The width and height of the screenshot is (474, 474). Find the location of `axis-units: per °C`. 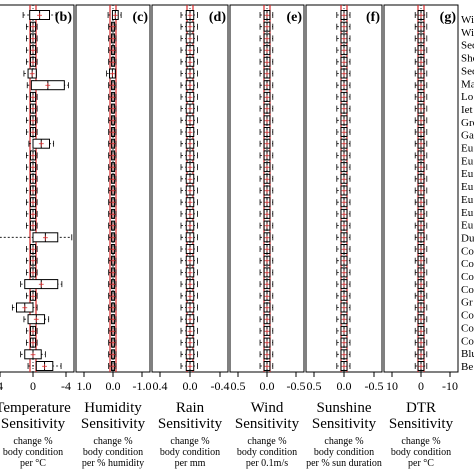

axis-units: per °C is located at coordinates (33, 463).